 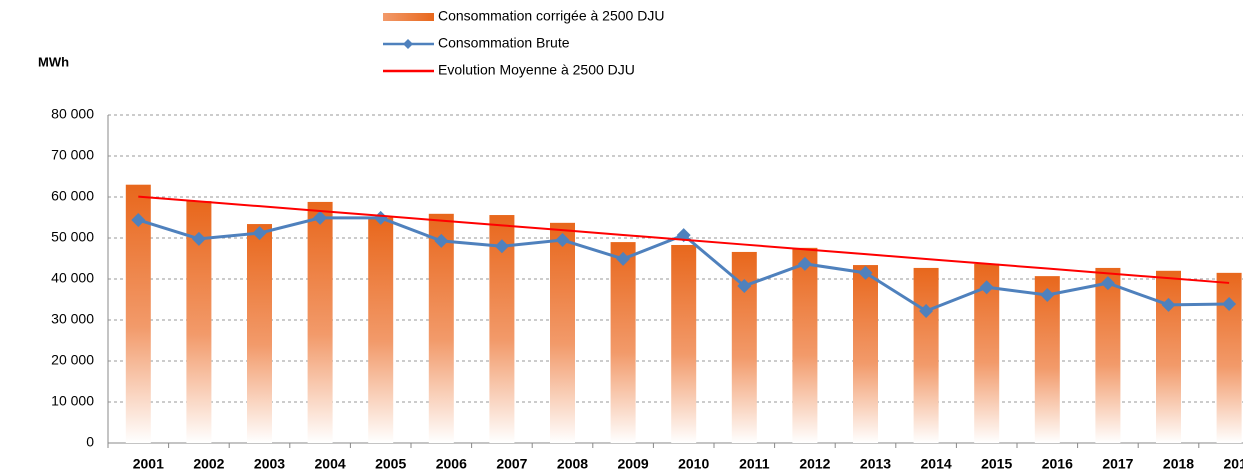 I want to click on y-axis-label: MWh, so click(x=53, y=61).